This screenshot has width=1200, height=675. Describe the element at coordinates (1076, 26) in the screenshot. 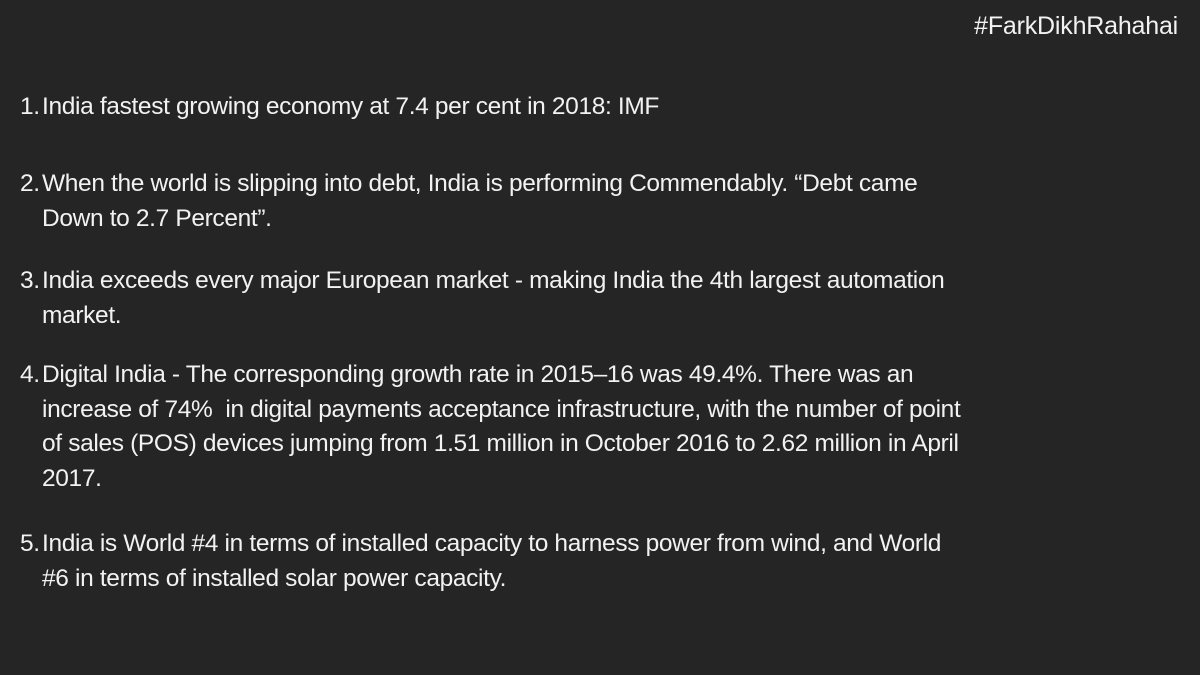

I see `hashtag: #FarkDikhRahahai` at that location.